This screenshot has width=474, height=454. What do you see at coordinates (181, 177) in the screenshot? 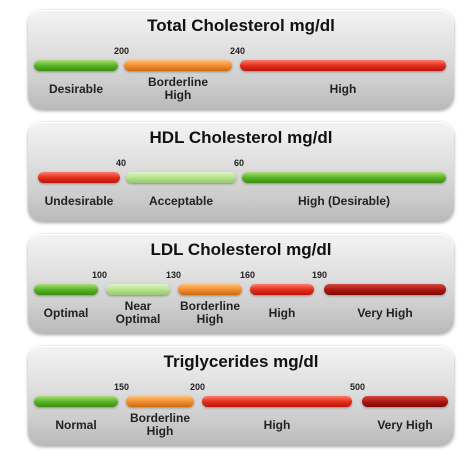
I see `acceptable-range-bar` at bounding box center [181, 177].